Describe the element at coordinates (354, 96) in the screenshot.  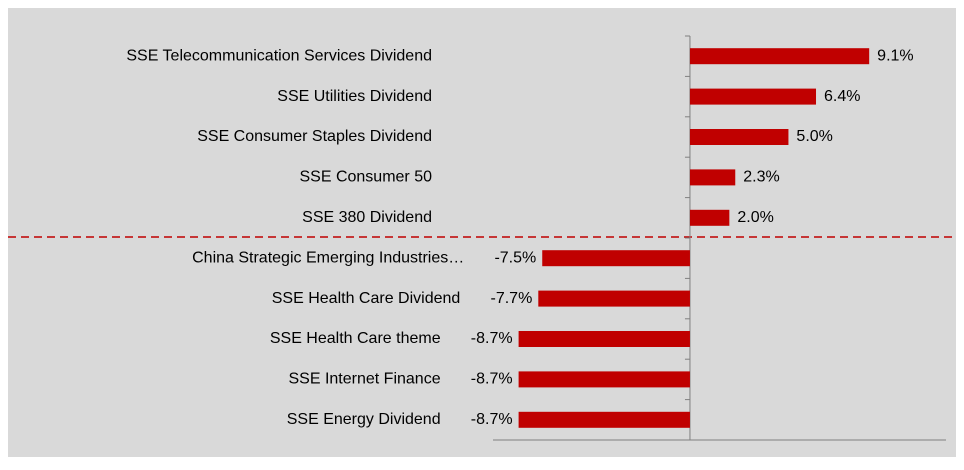
I see `category-label: SSE Utilities Dividend` at that location.